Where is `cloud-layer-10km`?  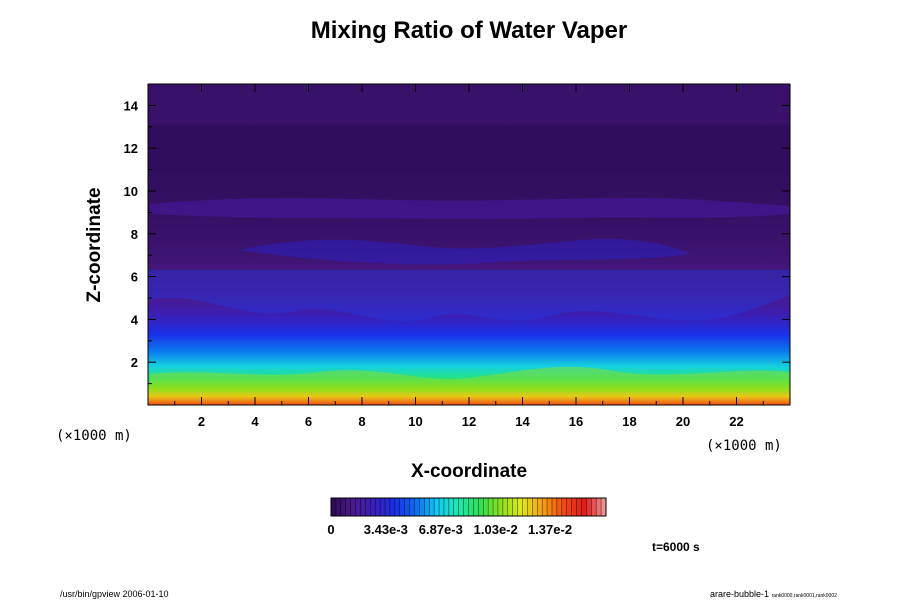 cloud-layer-10km is located at coordinates (470, 208).